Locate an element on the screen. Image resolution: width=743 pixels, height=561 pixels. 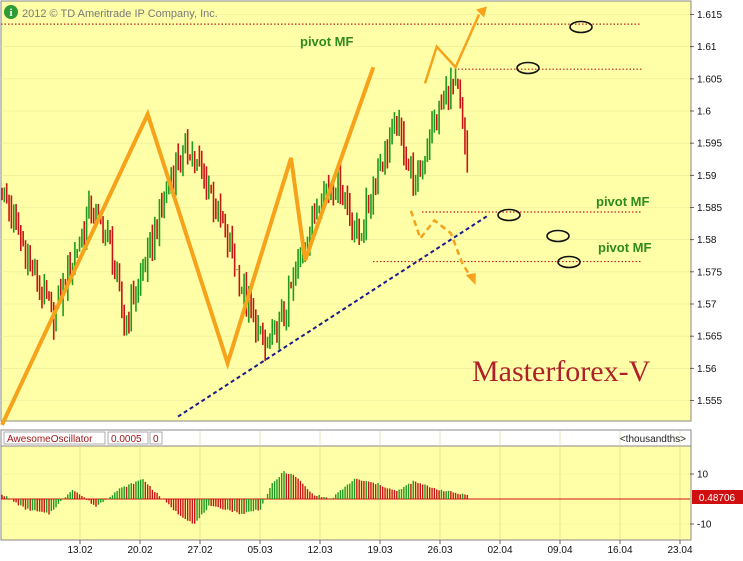
x-tick-label: 19.03 is located at coordinates (379, 550).